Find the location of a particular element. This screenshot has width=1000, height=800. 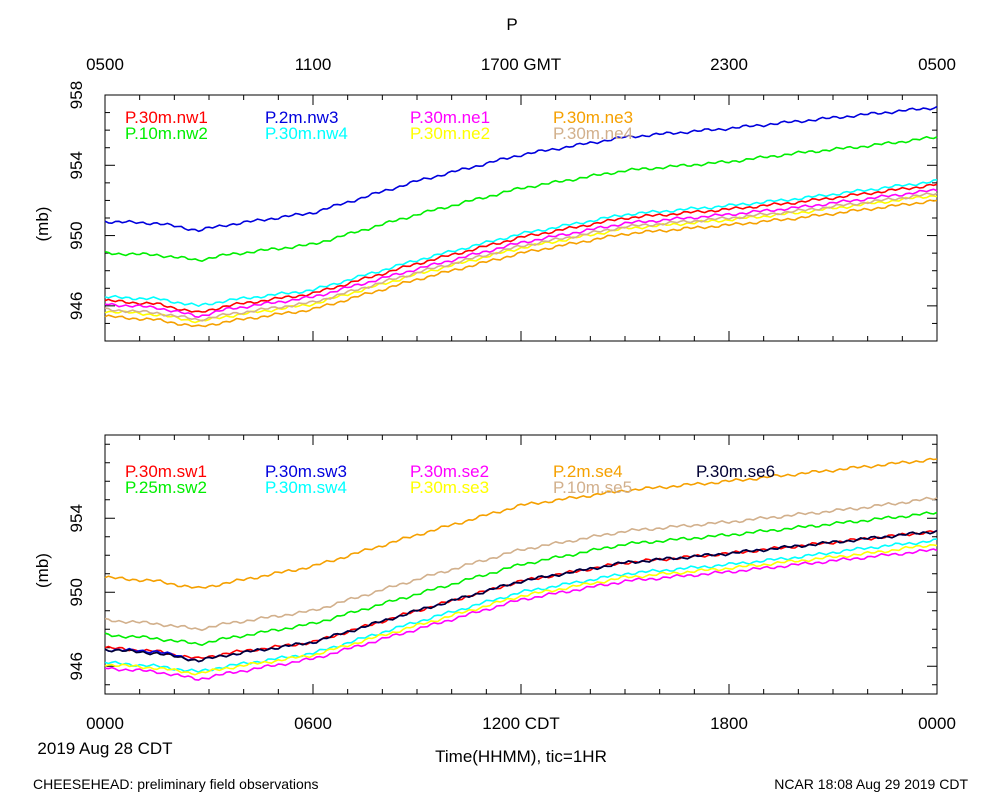

legend-entry: P.25m.sw2 is located at coordinates (166, 487).